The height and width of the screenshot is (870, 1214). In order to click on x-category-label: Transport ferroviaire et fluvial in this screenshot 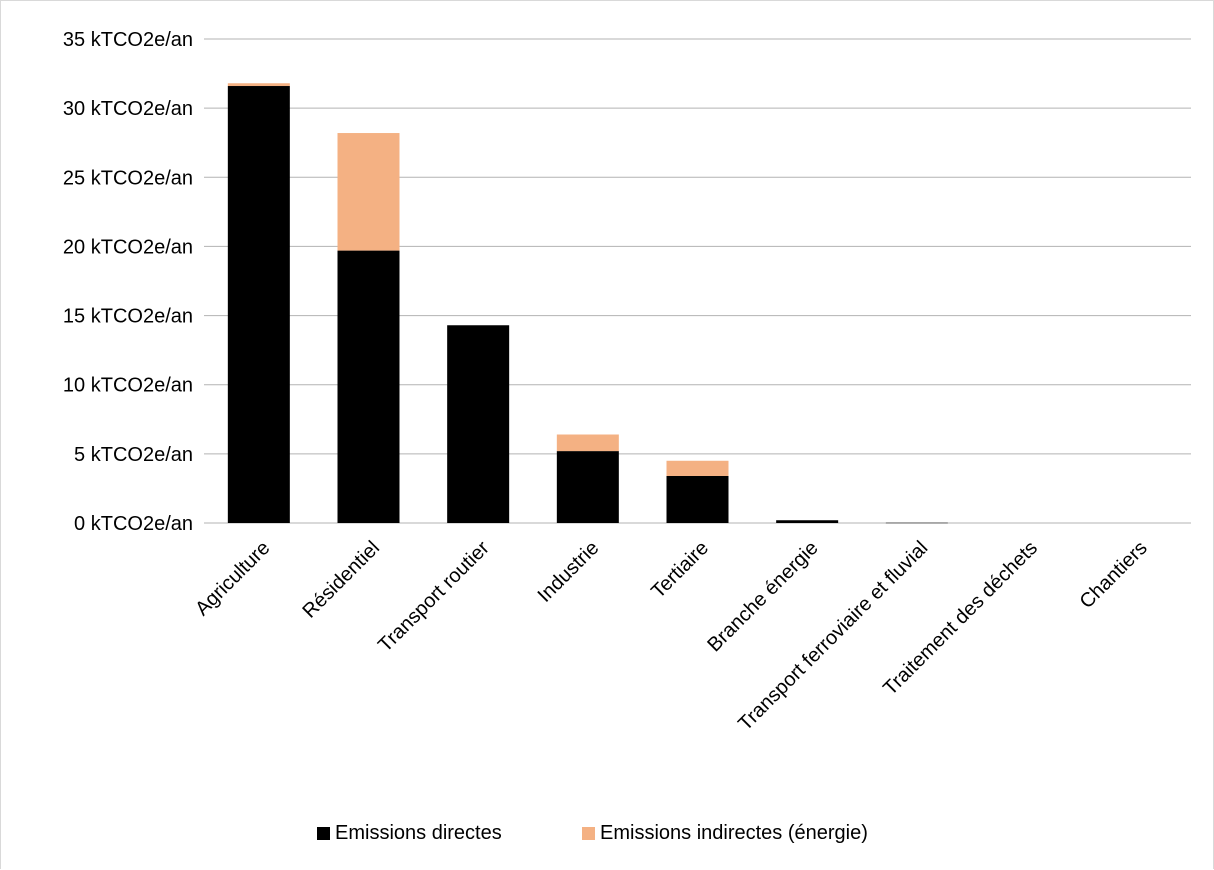, I will do `click(833, 636)`.